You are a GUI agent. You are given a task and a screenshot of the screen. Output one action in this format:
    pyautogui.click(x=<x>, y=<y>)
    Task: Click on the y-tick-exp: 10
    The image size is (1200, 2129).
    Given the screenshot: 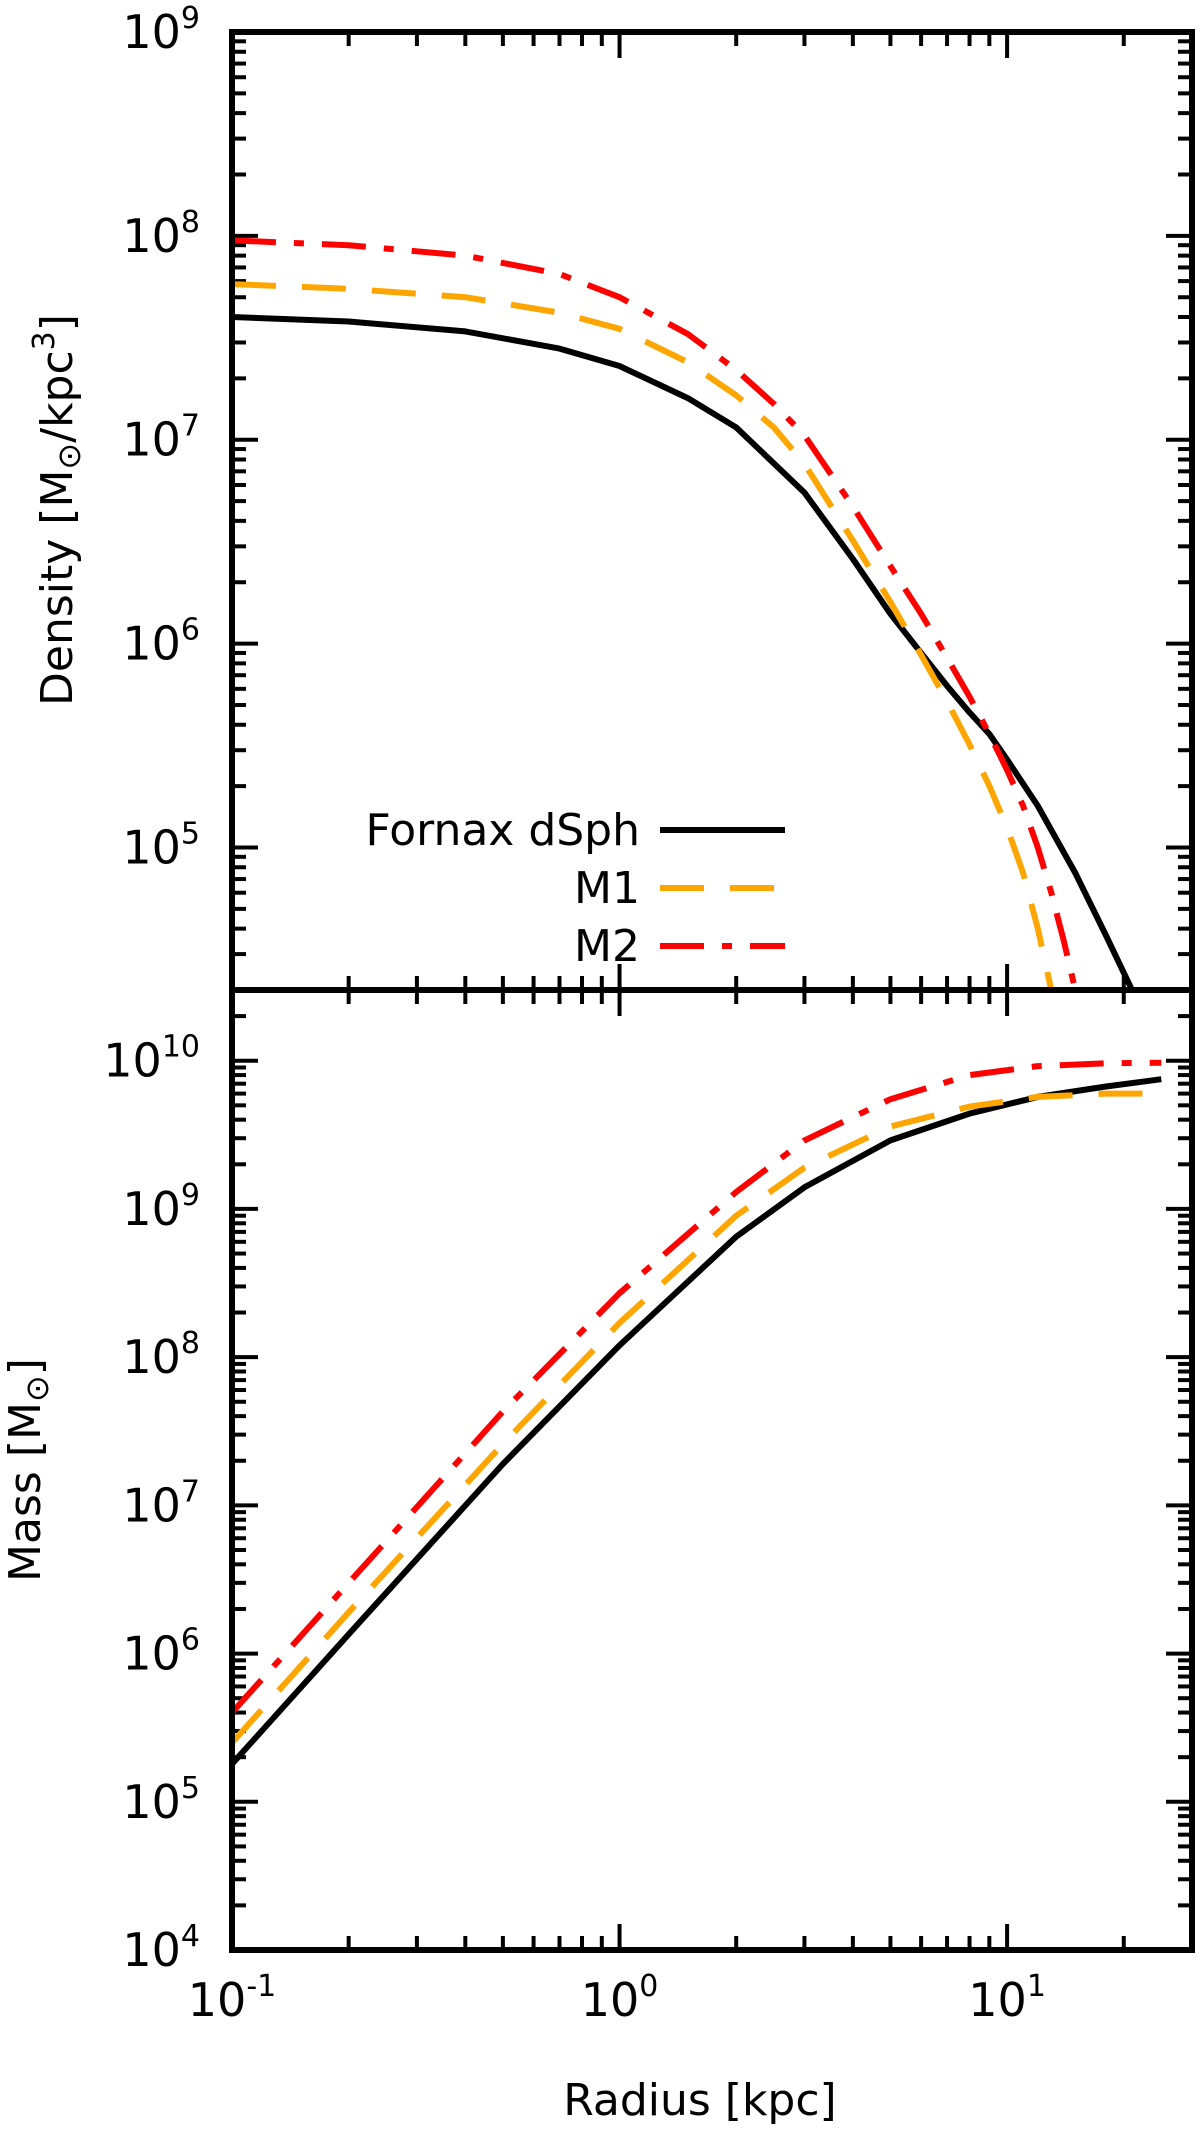 What is the action you would take?
    pyautogui.click(x=181, y=1047)
    